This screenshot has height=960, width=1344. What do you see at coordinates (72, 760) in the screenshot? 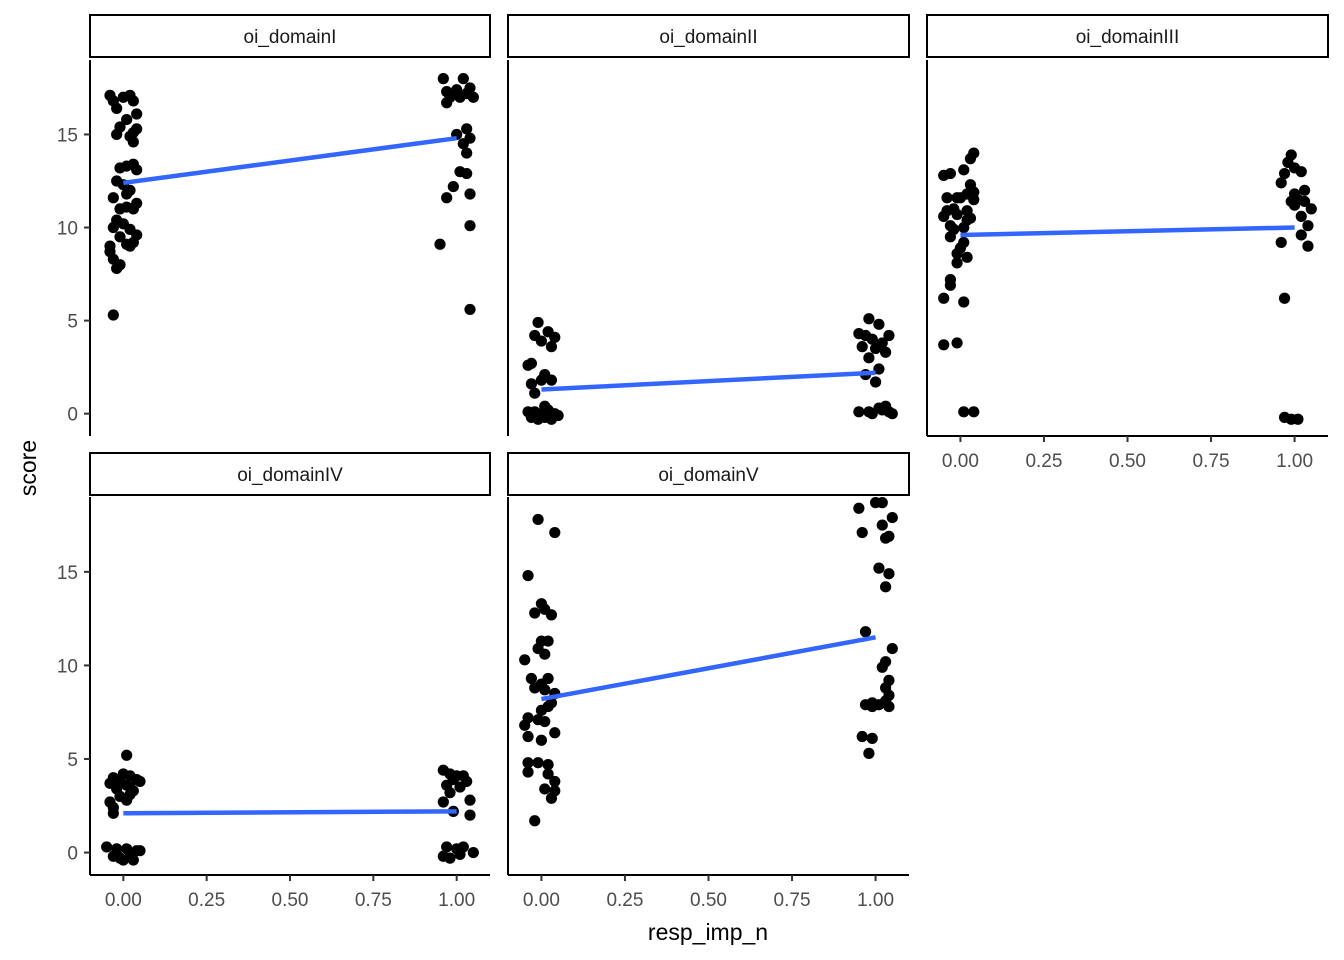
I see `y-tick-label: 5` at bounding box center [72, 760].